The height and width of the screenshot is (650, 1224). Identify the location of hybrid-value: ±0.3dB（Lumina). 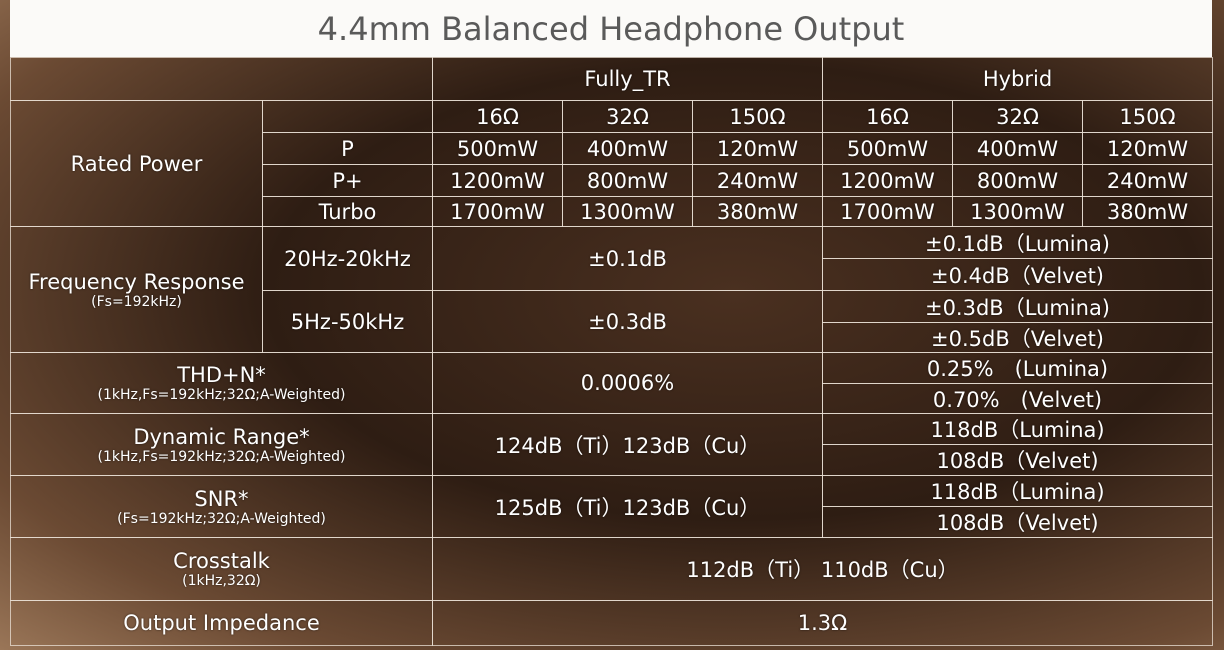
(1017, 306).